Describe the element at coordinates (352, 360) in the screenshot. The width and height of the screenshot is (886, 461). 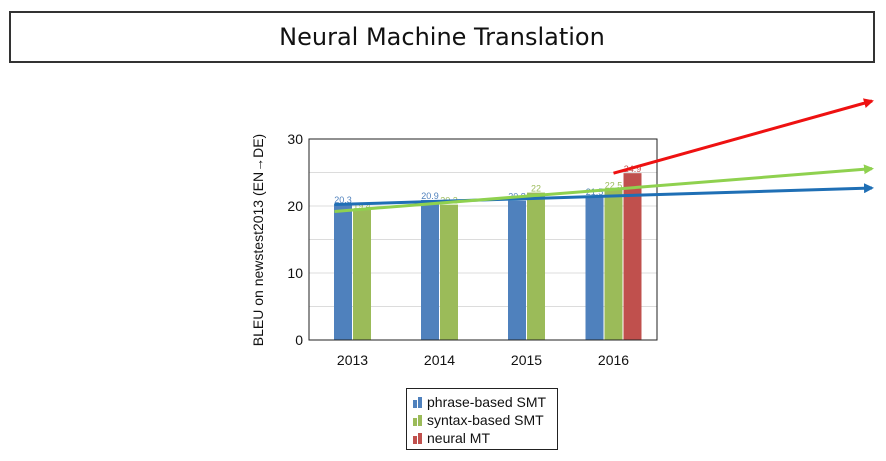
I see `x-tick-label: 2013` at that location.